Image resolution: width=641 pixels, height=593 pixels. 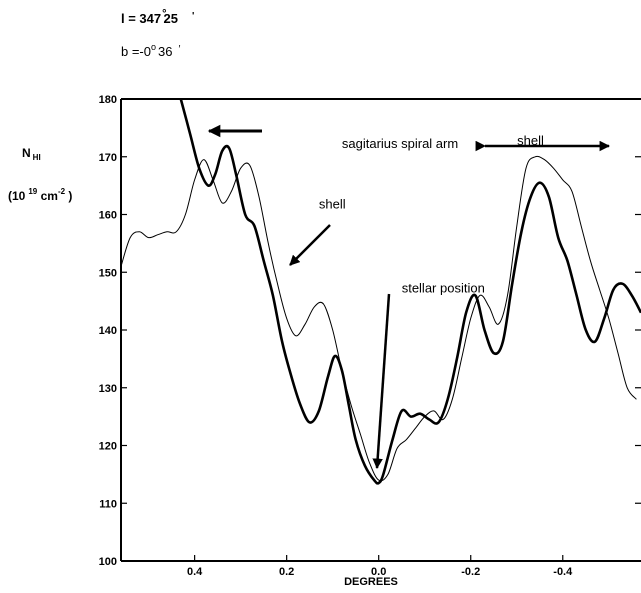 What do you see at coordinates (108, 389) in the screenshot?
I see `y-tick-label: 130` at bounding box center [108, 389].